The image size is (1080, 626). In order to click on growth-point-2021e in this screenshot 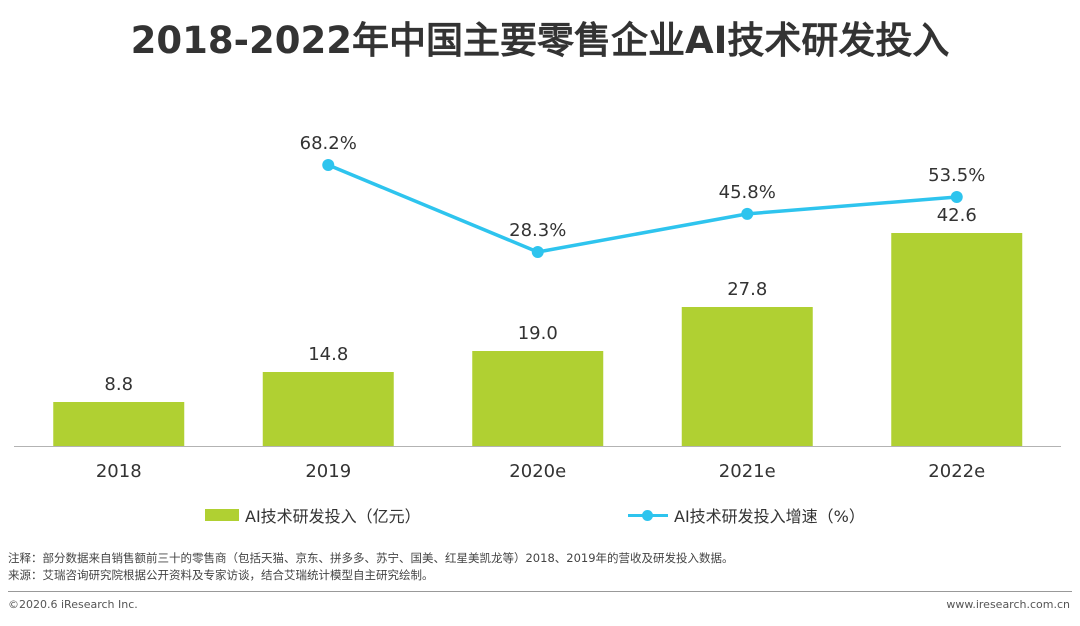, I will do `click(747, 213)`.